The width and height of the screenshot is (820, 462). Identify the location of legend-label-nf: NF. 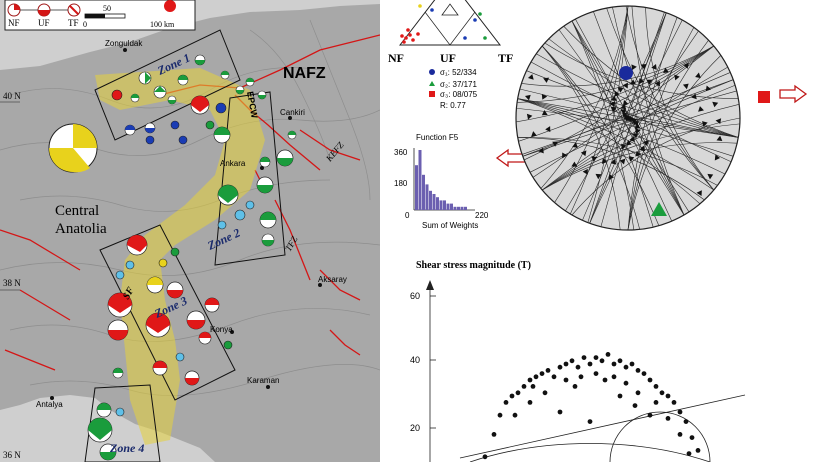
(14, 23).